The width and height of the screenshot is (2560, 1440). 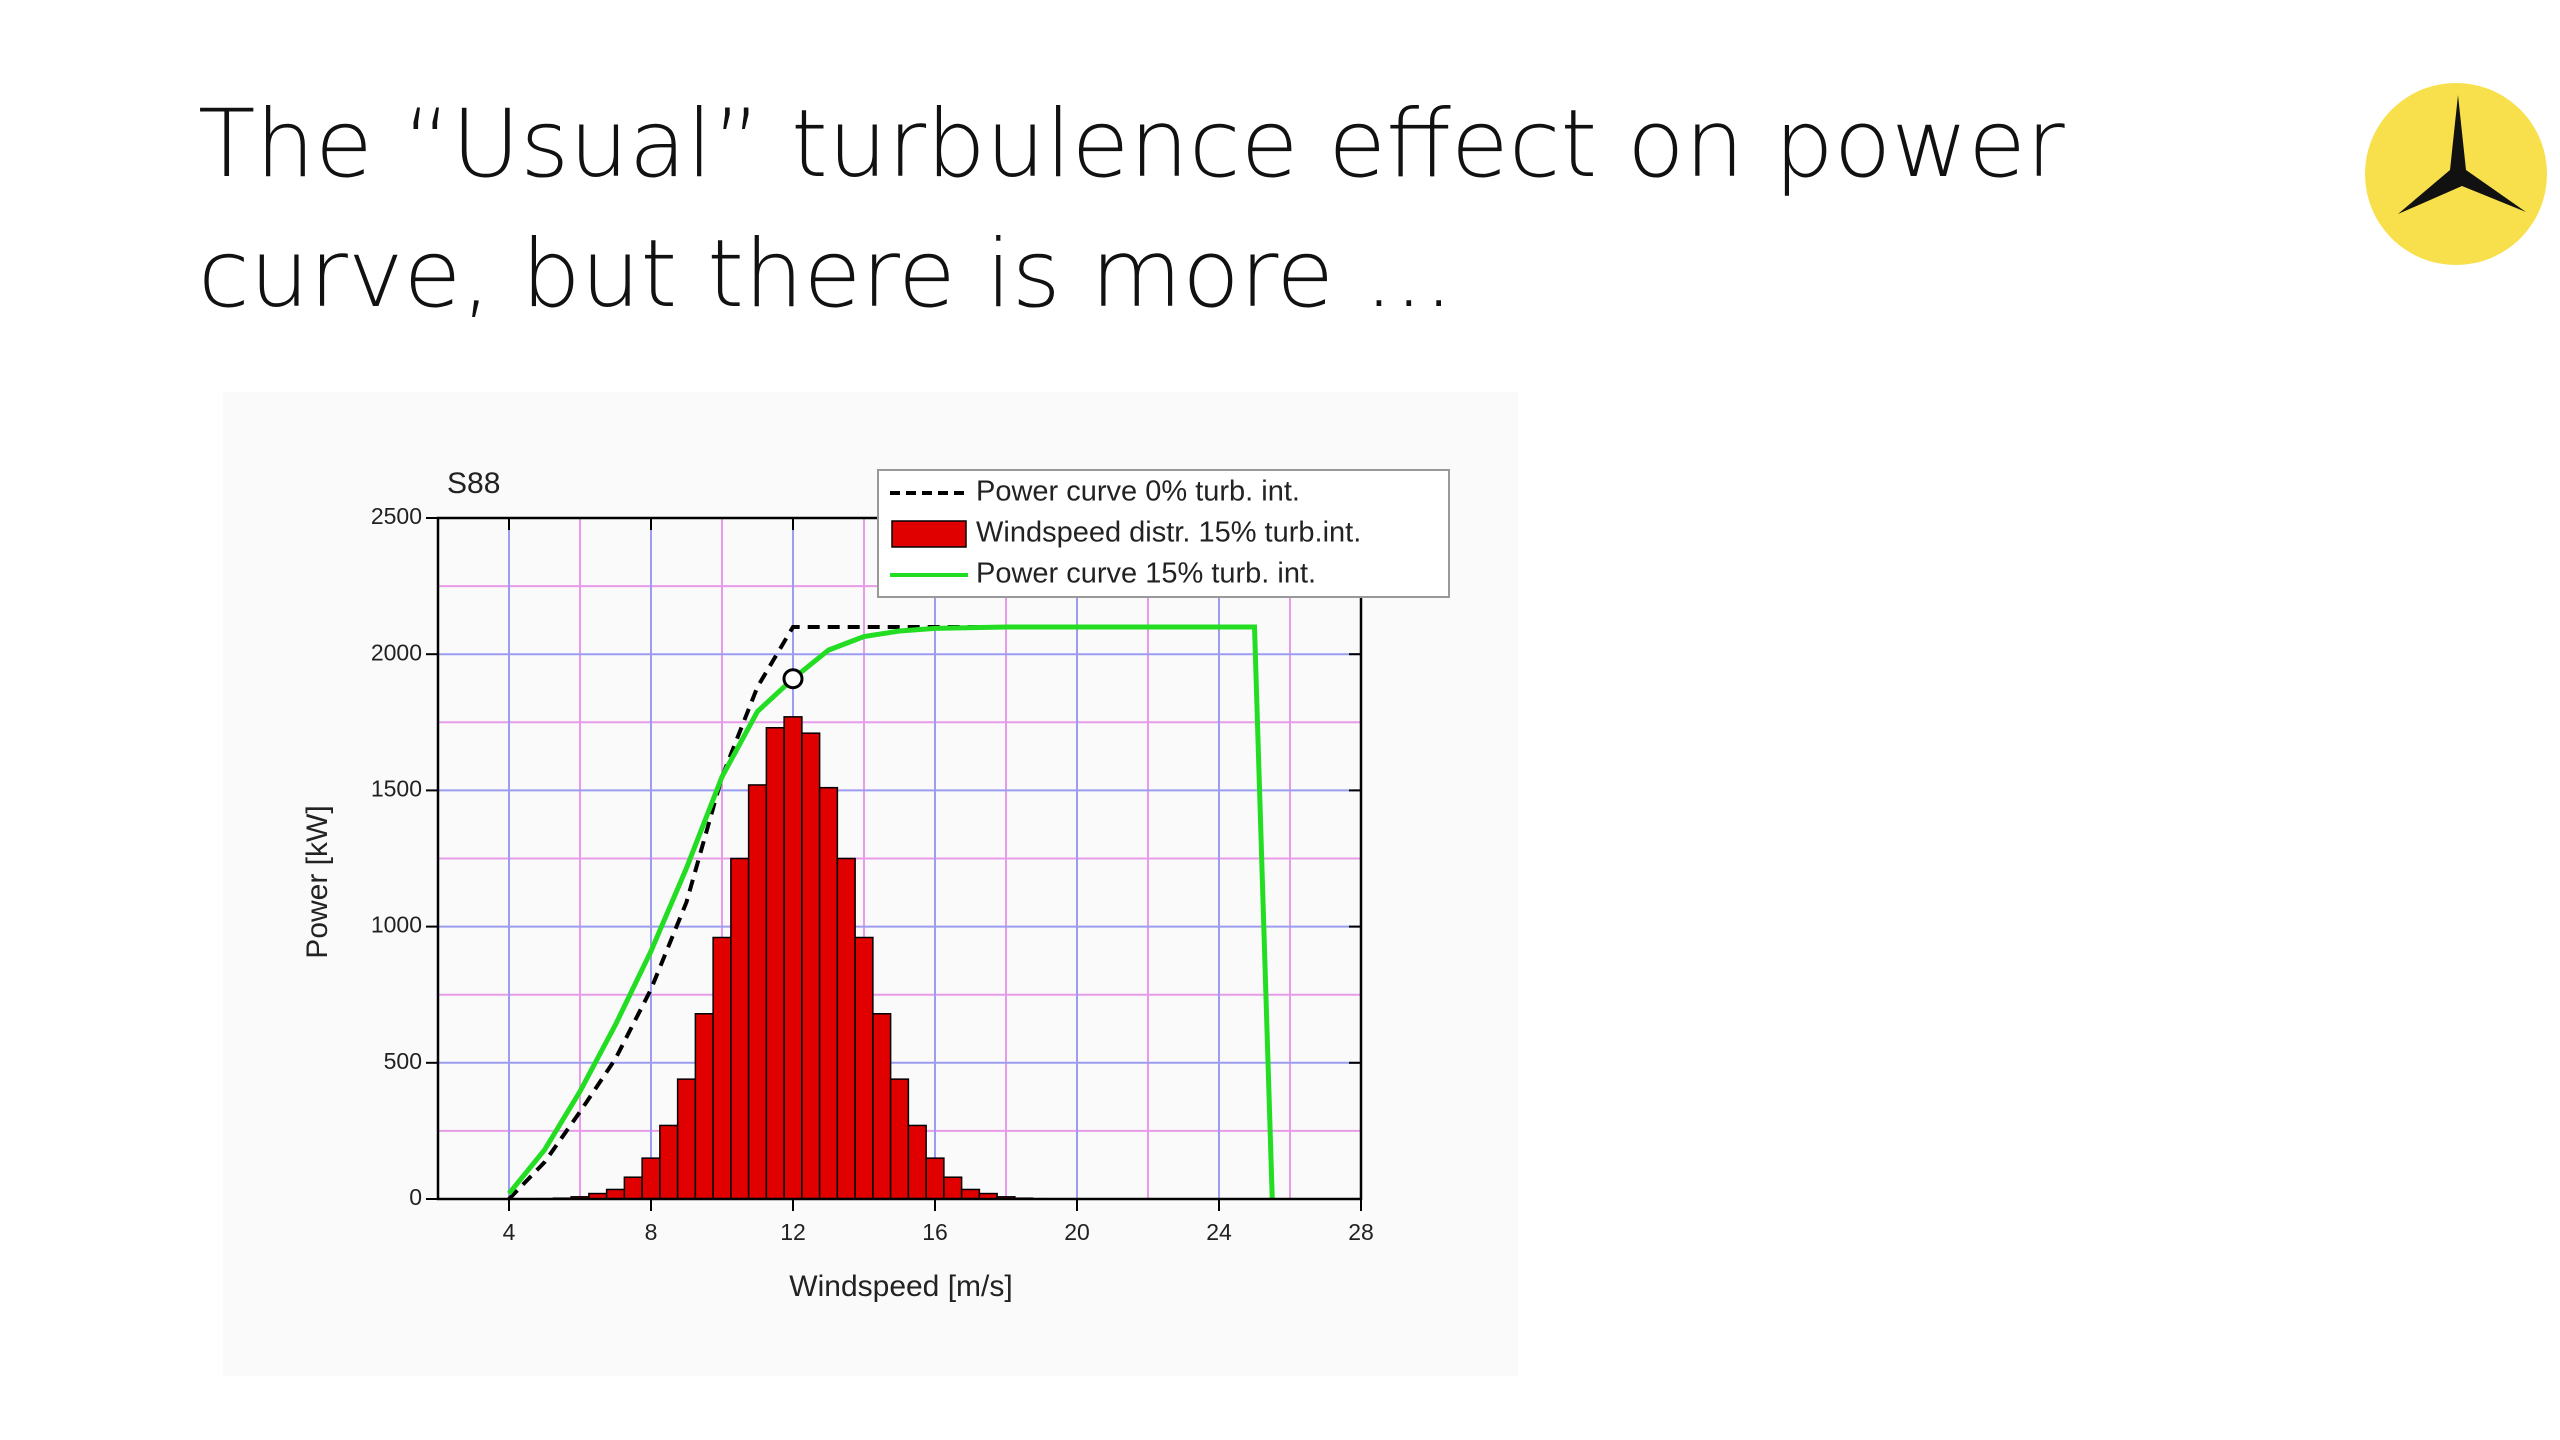 I want to click on legend-label: Power curve 15% turb. int., so click(x=1146, y=574).